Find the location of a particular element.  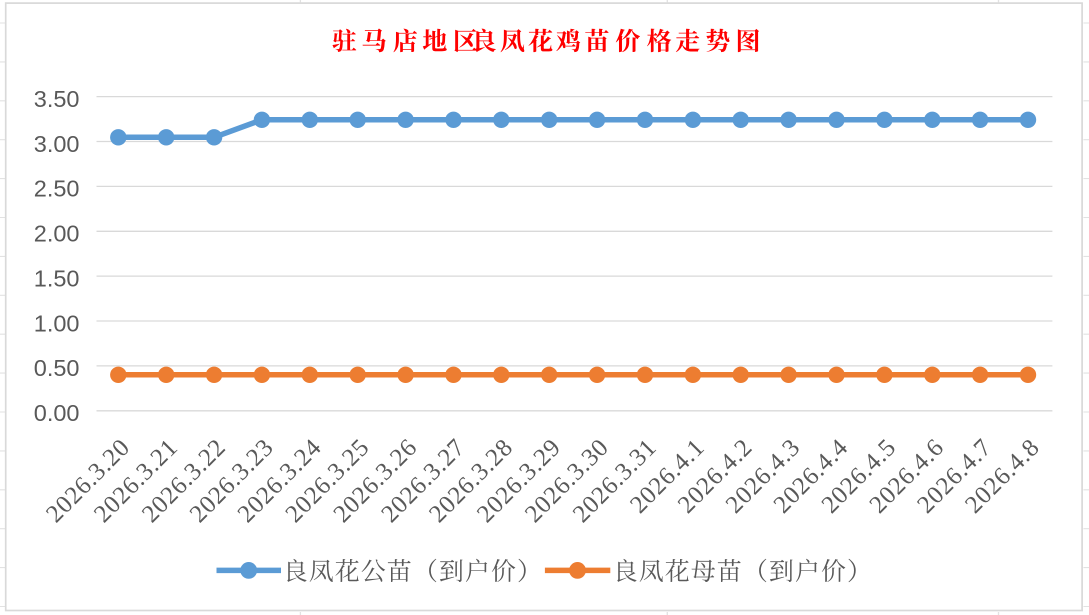

svg-text: 3.50 is located at coordinates (57, 99).